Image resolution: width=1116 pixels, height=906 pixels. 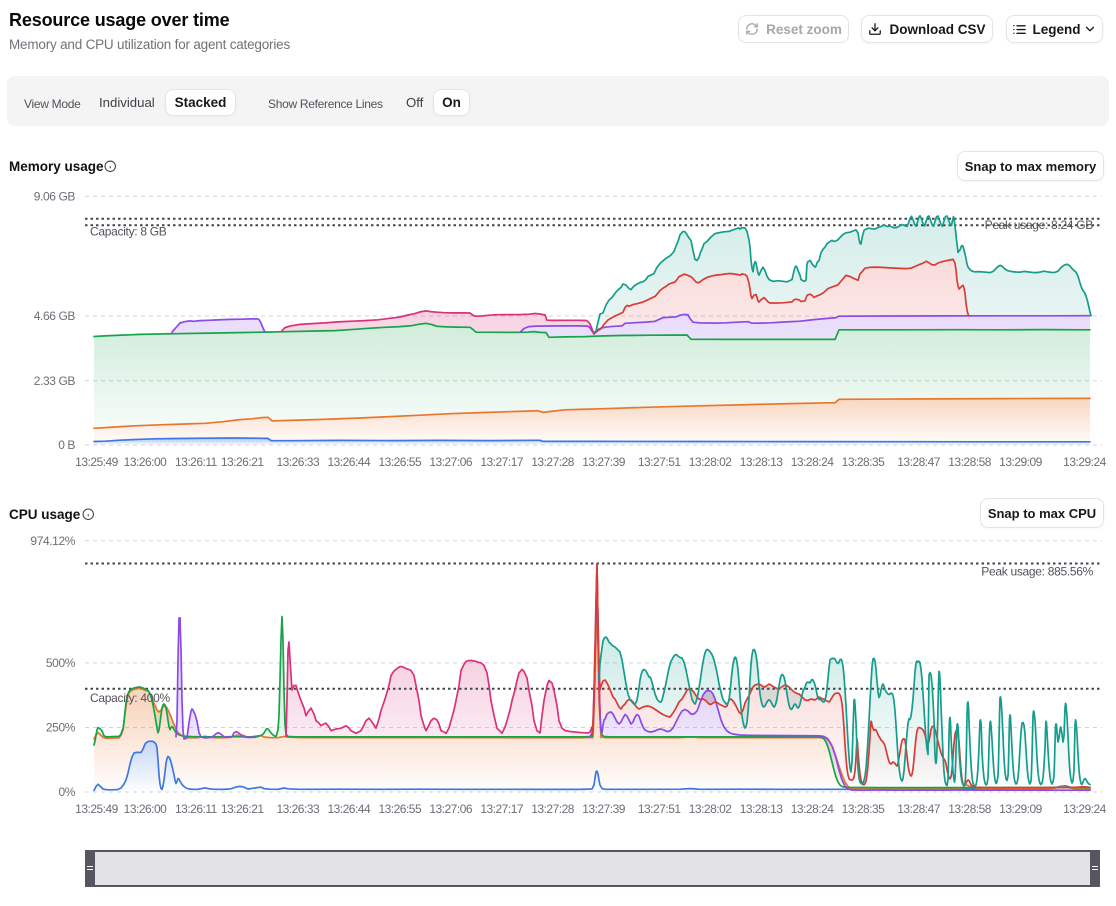 I want to click on svg-text: 0 B, so click(x=66, y=445).